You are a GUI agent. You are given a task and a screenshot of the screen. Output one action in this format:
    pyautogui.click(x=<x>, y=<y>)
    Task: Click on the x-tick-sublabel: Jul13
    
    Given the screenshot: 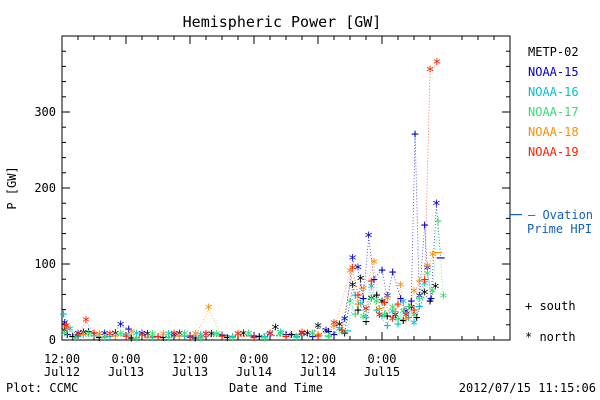 What is the action you would take?
    pyautogui.click(x=126, y=372)
    